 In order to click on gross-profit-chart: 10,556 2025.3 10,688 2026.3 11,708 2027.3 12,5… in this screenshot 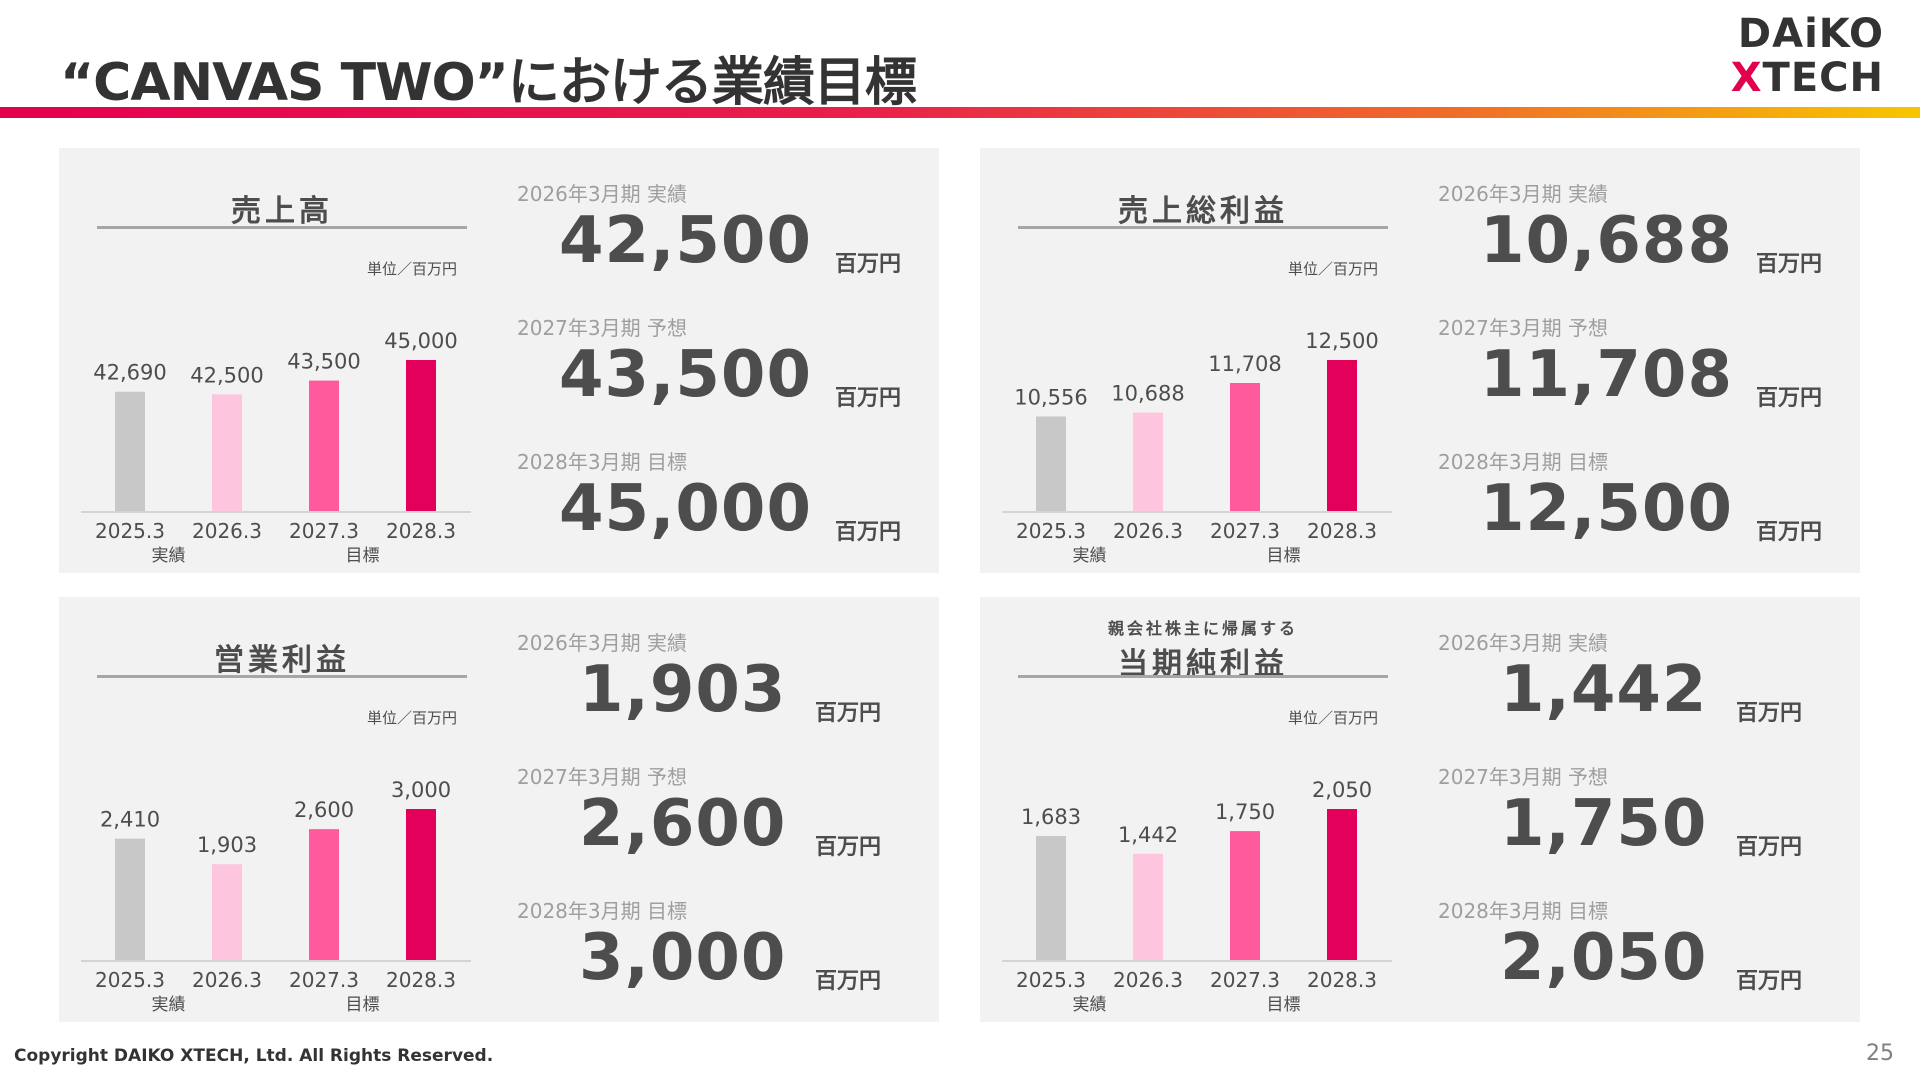, I will do `click(1197, 447)`.